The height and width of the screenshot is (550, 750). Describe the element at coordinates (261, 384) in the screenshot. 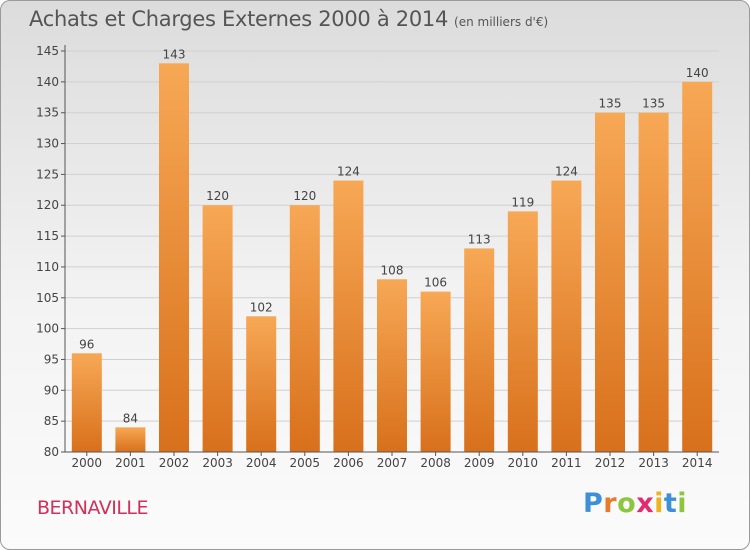

I see `bar-2004` at that location.